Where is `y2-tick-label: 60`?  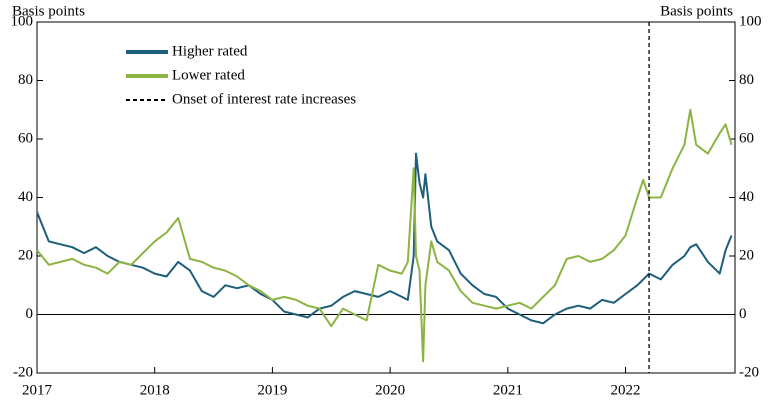 y2-tick-label: 60 is located at coordinates (746, 138).